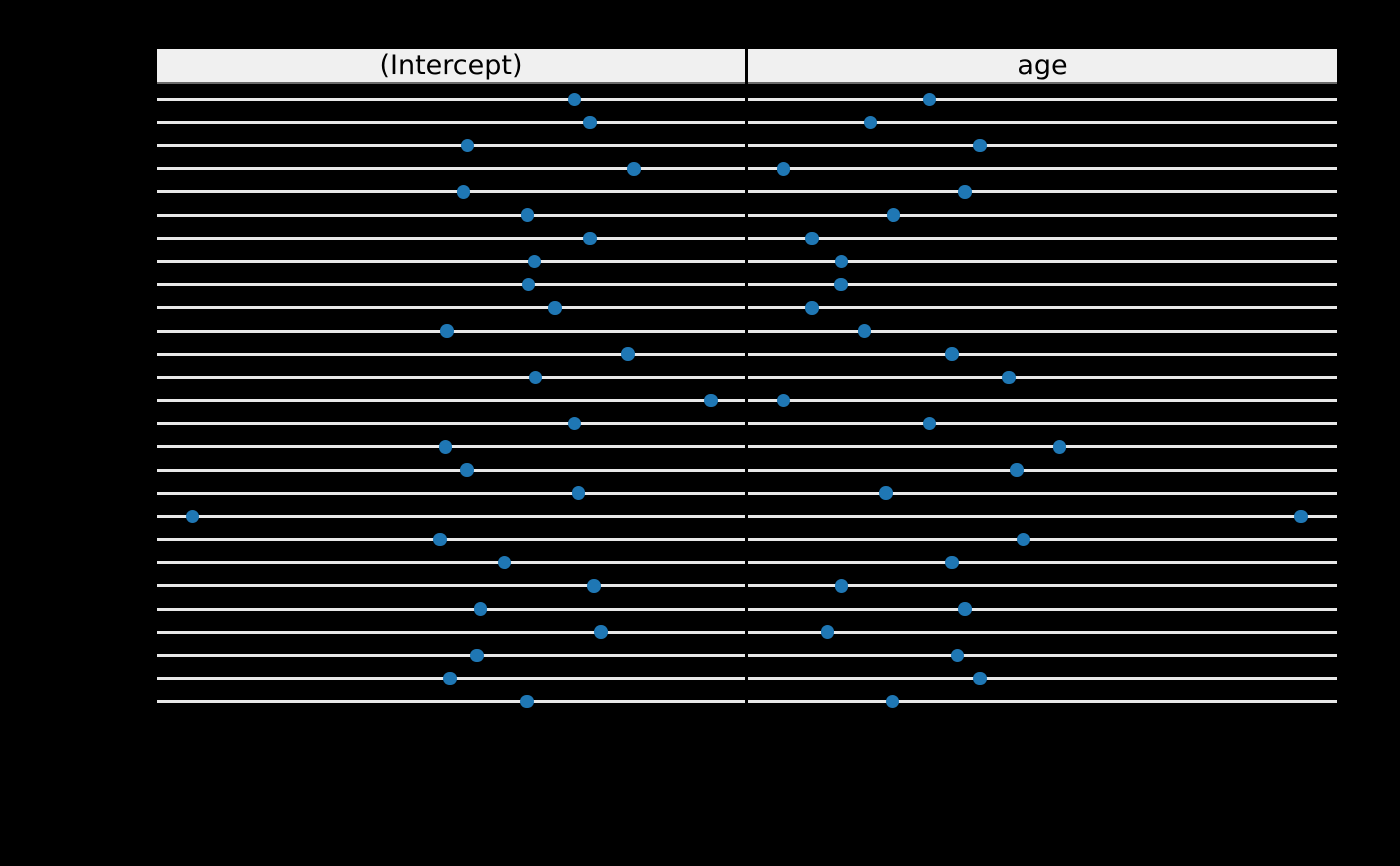 Image resolution: width=1400 pixels, height=866 pixels. Describe the element at coordinates (1042, 66) in the screenshot. I see `panel-strip-age: age` at that location.